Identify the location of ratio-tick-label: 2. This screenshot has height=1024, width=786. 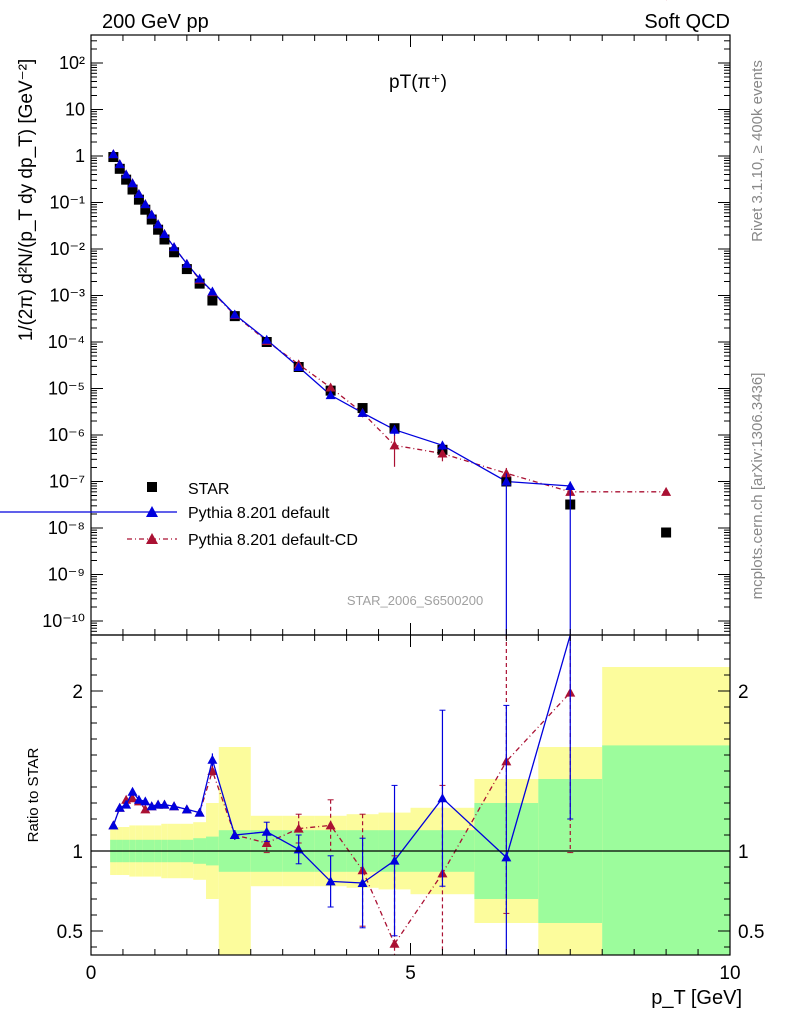
(77, 692).